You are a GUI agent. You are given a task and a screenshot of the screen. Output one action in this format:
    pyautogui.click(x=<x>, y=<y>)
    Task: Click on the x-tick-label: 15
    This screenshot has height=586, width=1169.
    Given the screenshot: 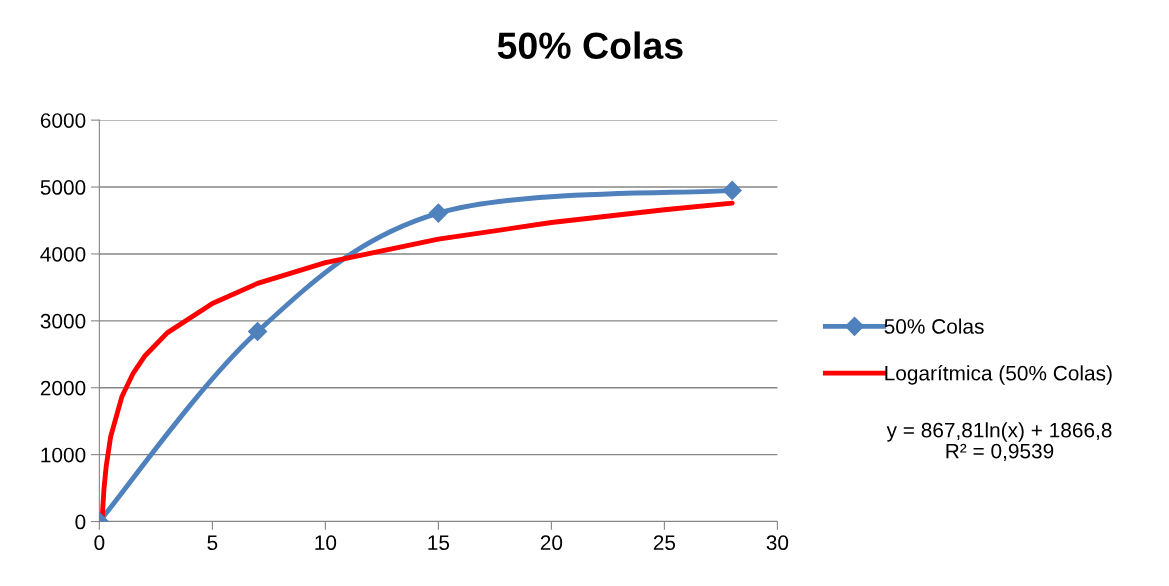 What is the action you would take?
    pyautogui.click(x=439, y=543)
    